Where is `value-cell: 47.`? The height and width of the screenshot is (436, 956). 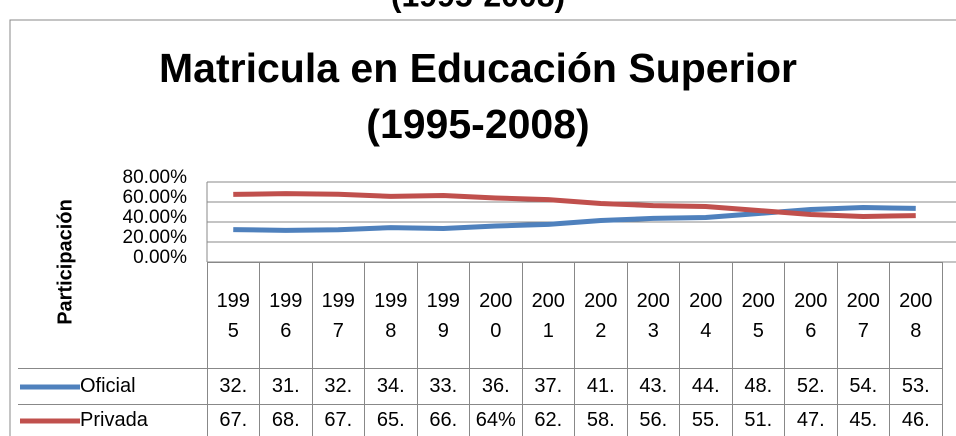 value-cell: 47. is located at coordinates (811, 420).